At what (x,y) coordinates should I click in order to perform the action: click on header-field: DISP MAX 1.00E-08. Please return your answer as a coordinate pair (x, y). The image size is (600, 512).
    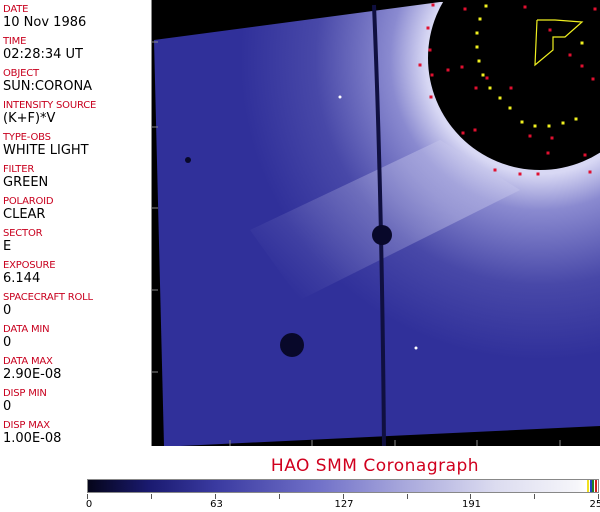
    Looking at the image, I should click on (32, 433).